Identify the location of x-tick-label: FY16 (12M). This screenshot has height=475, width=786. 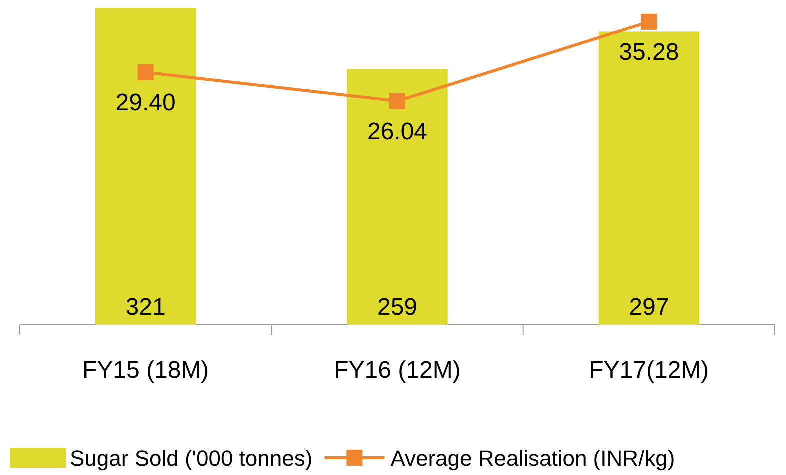
(397, 370).